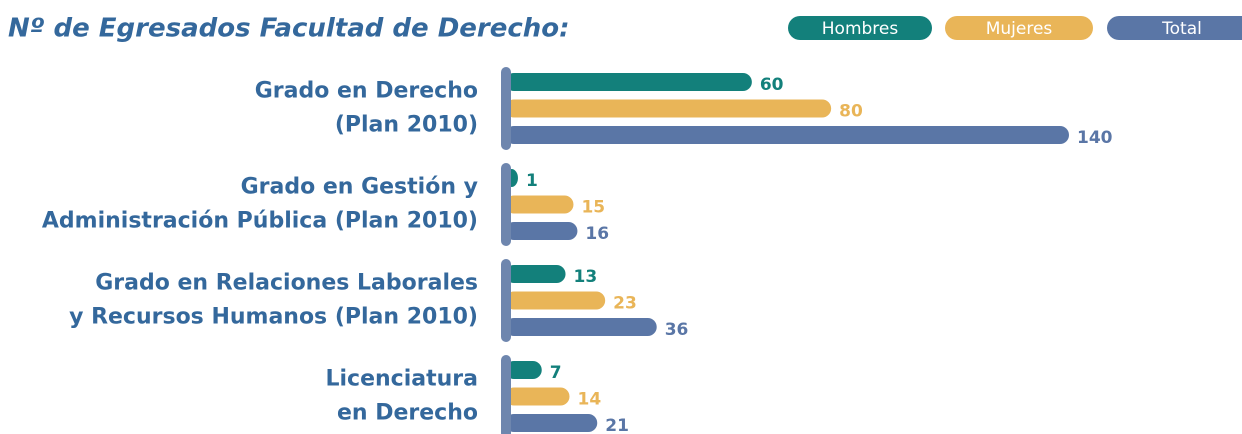 Image resolution: width=1242 pixels, height=434 pixels. Describe the element at coordinates (851, 112) in the screenshot. I see `value-label: 80` at that location.